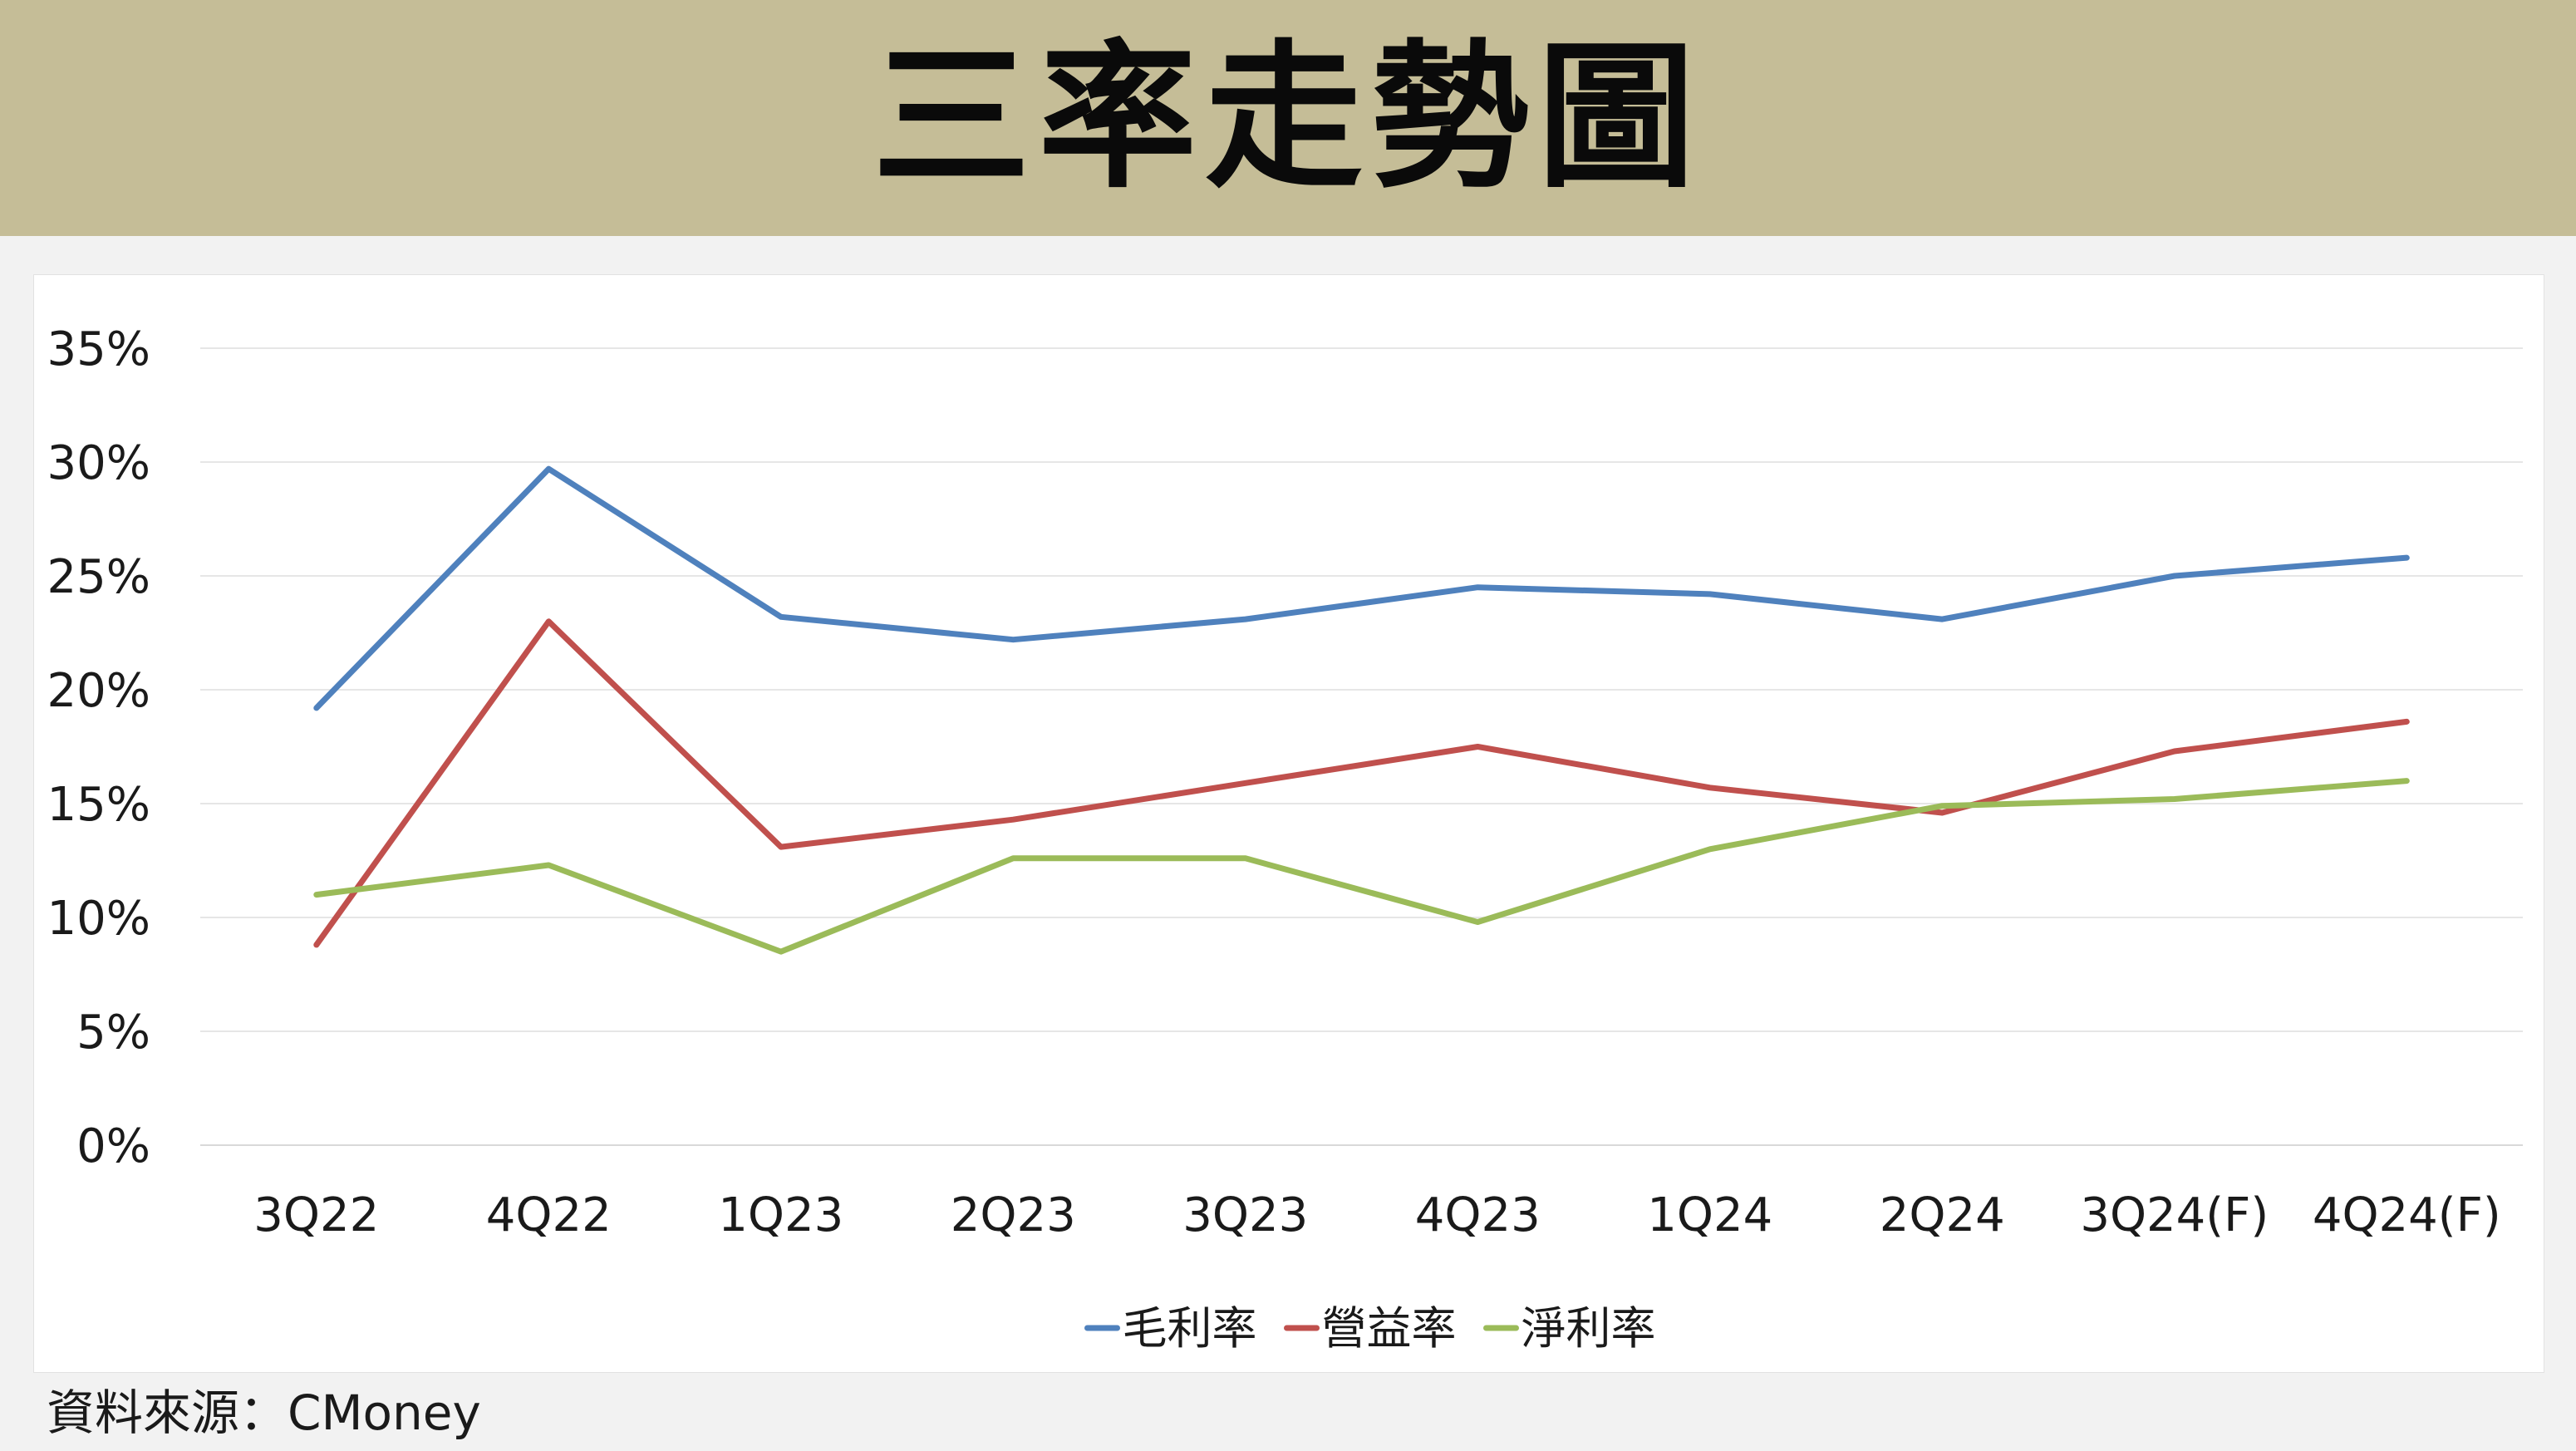  Describe the element at coordinates (113, 1146) in the screenshot. I see `y-tick-label: 0%` at that location.